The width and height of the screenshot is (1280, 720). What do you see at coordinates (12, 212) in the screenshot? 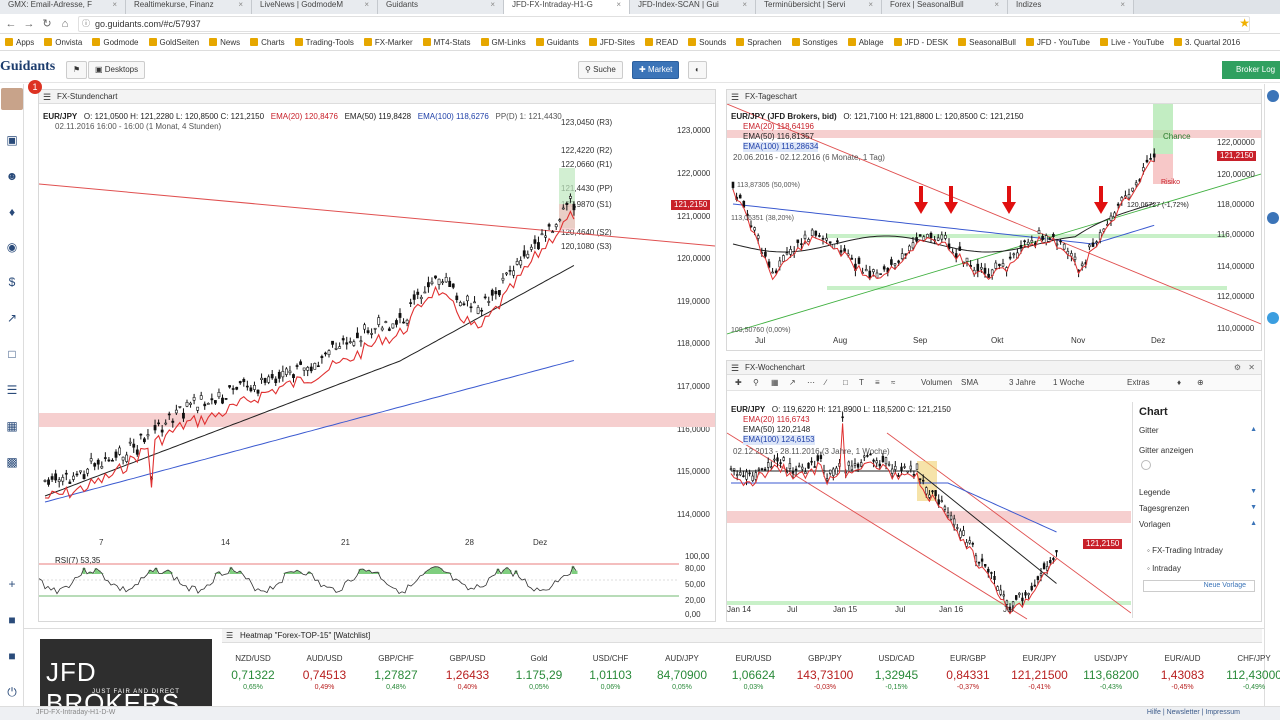
I see `bell-icon: ♦` at bounding box center [12, 212].